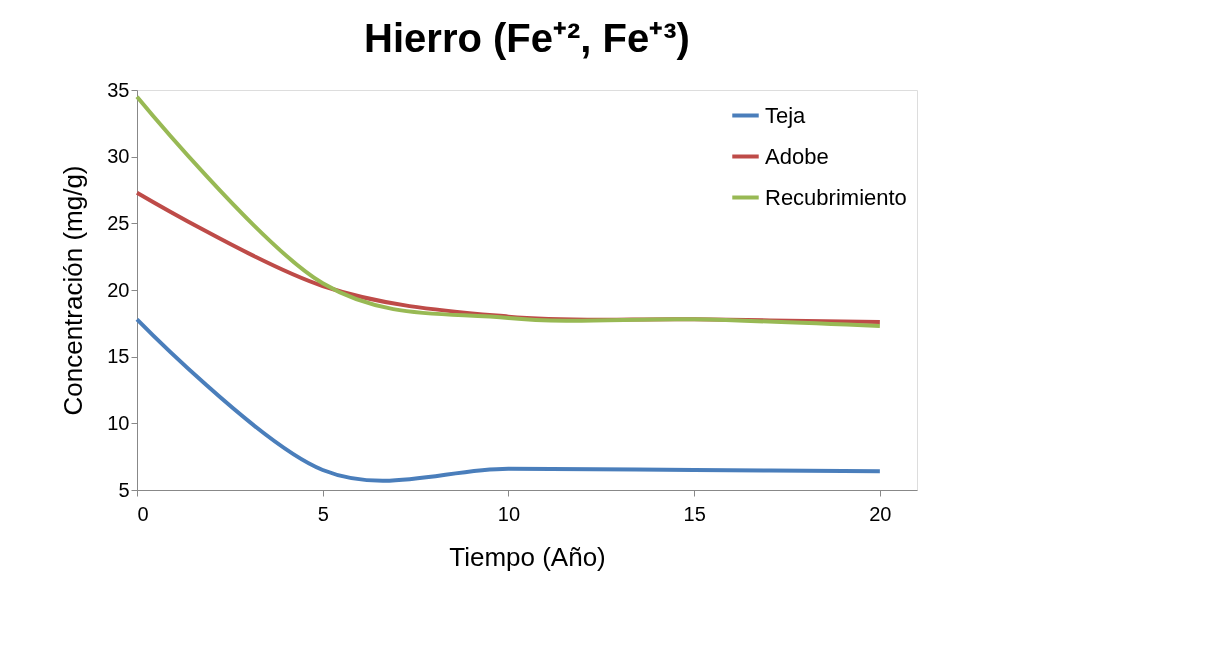  What do you see at coordinates (118, 89) in the screenshot?
I see `y-tick-label: 35` at bounding box center [118, 89].